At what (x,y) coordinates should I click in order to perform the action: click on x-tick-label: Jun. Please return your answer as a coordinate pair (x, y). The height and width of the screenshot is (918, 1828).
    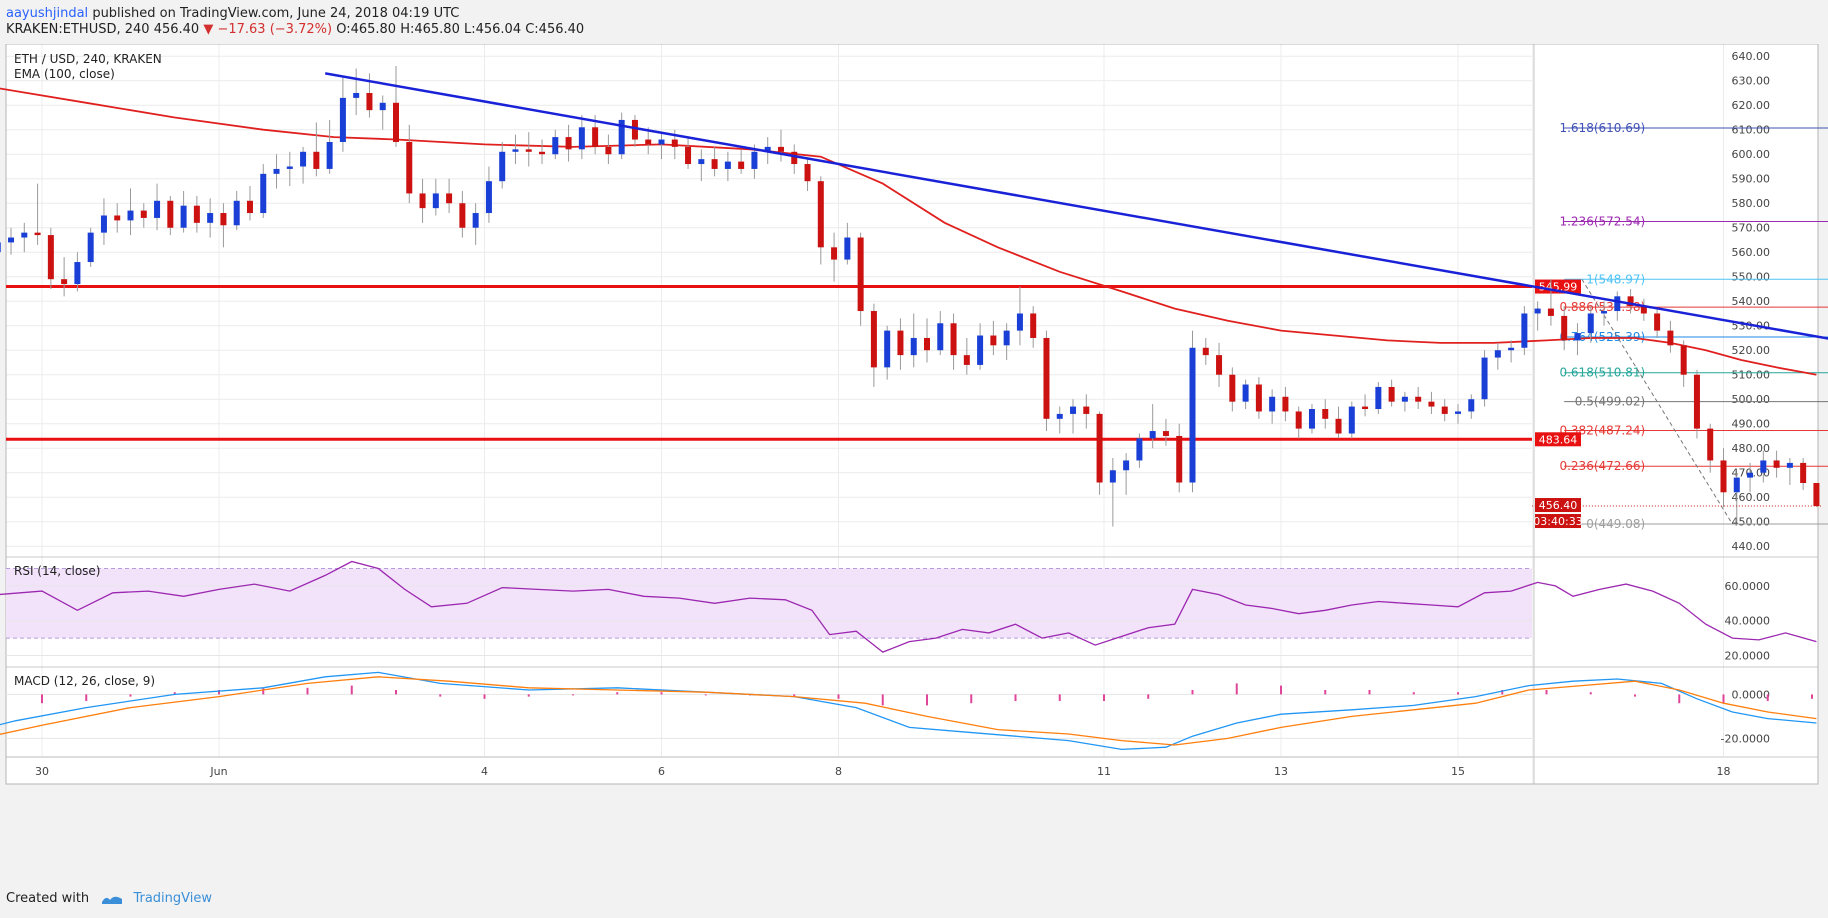
    Looking at the image, I should click on (218, 771).